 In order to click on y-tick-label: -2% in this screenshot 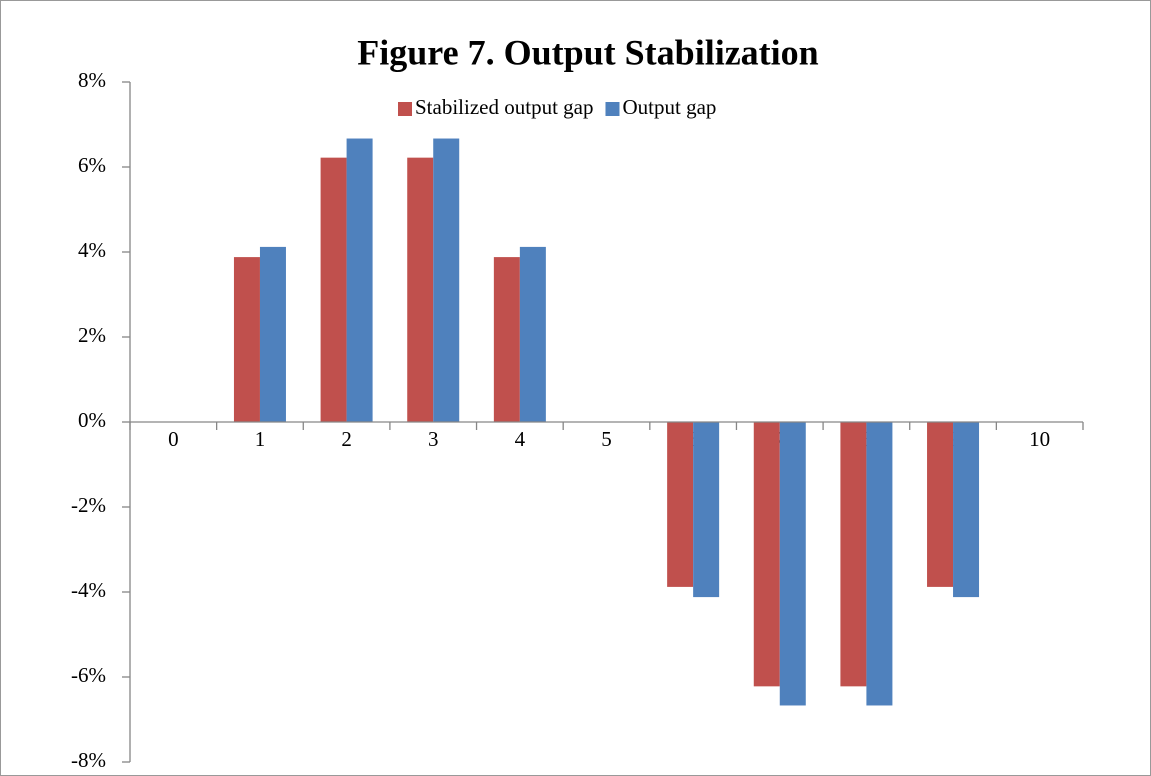, I will do `click(88, 505)`.